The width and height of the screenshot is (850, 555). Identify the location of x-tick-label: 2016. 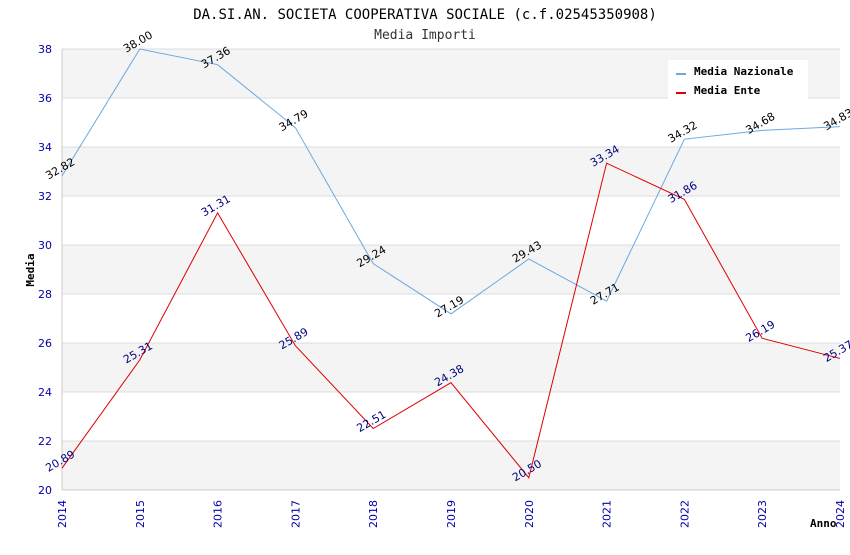
(218, 514).